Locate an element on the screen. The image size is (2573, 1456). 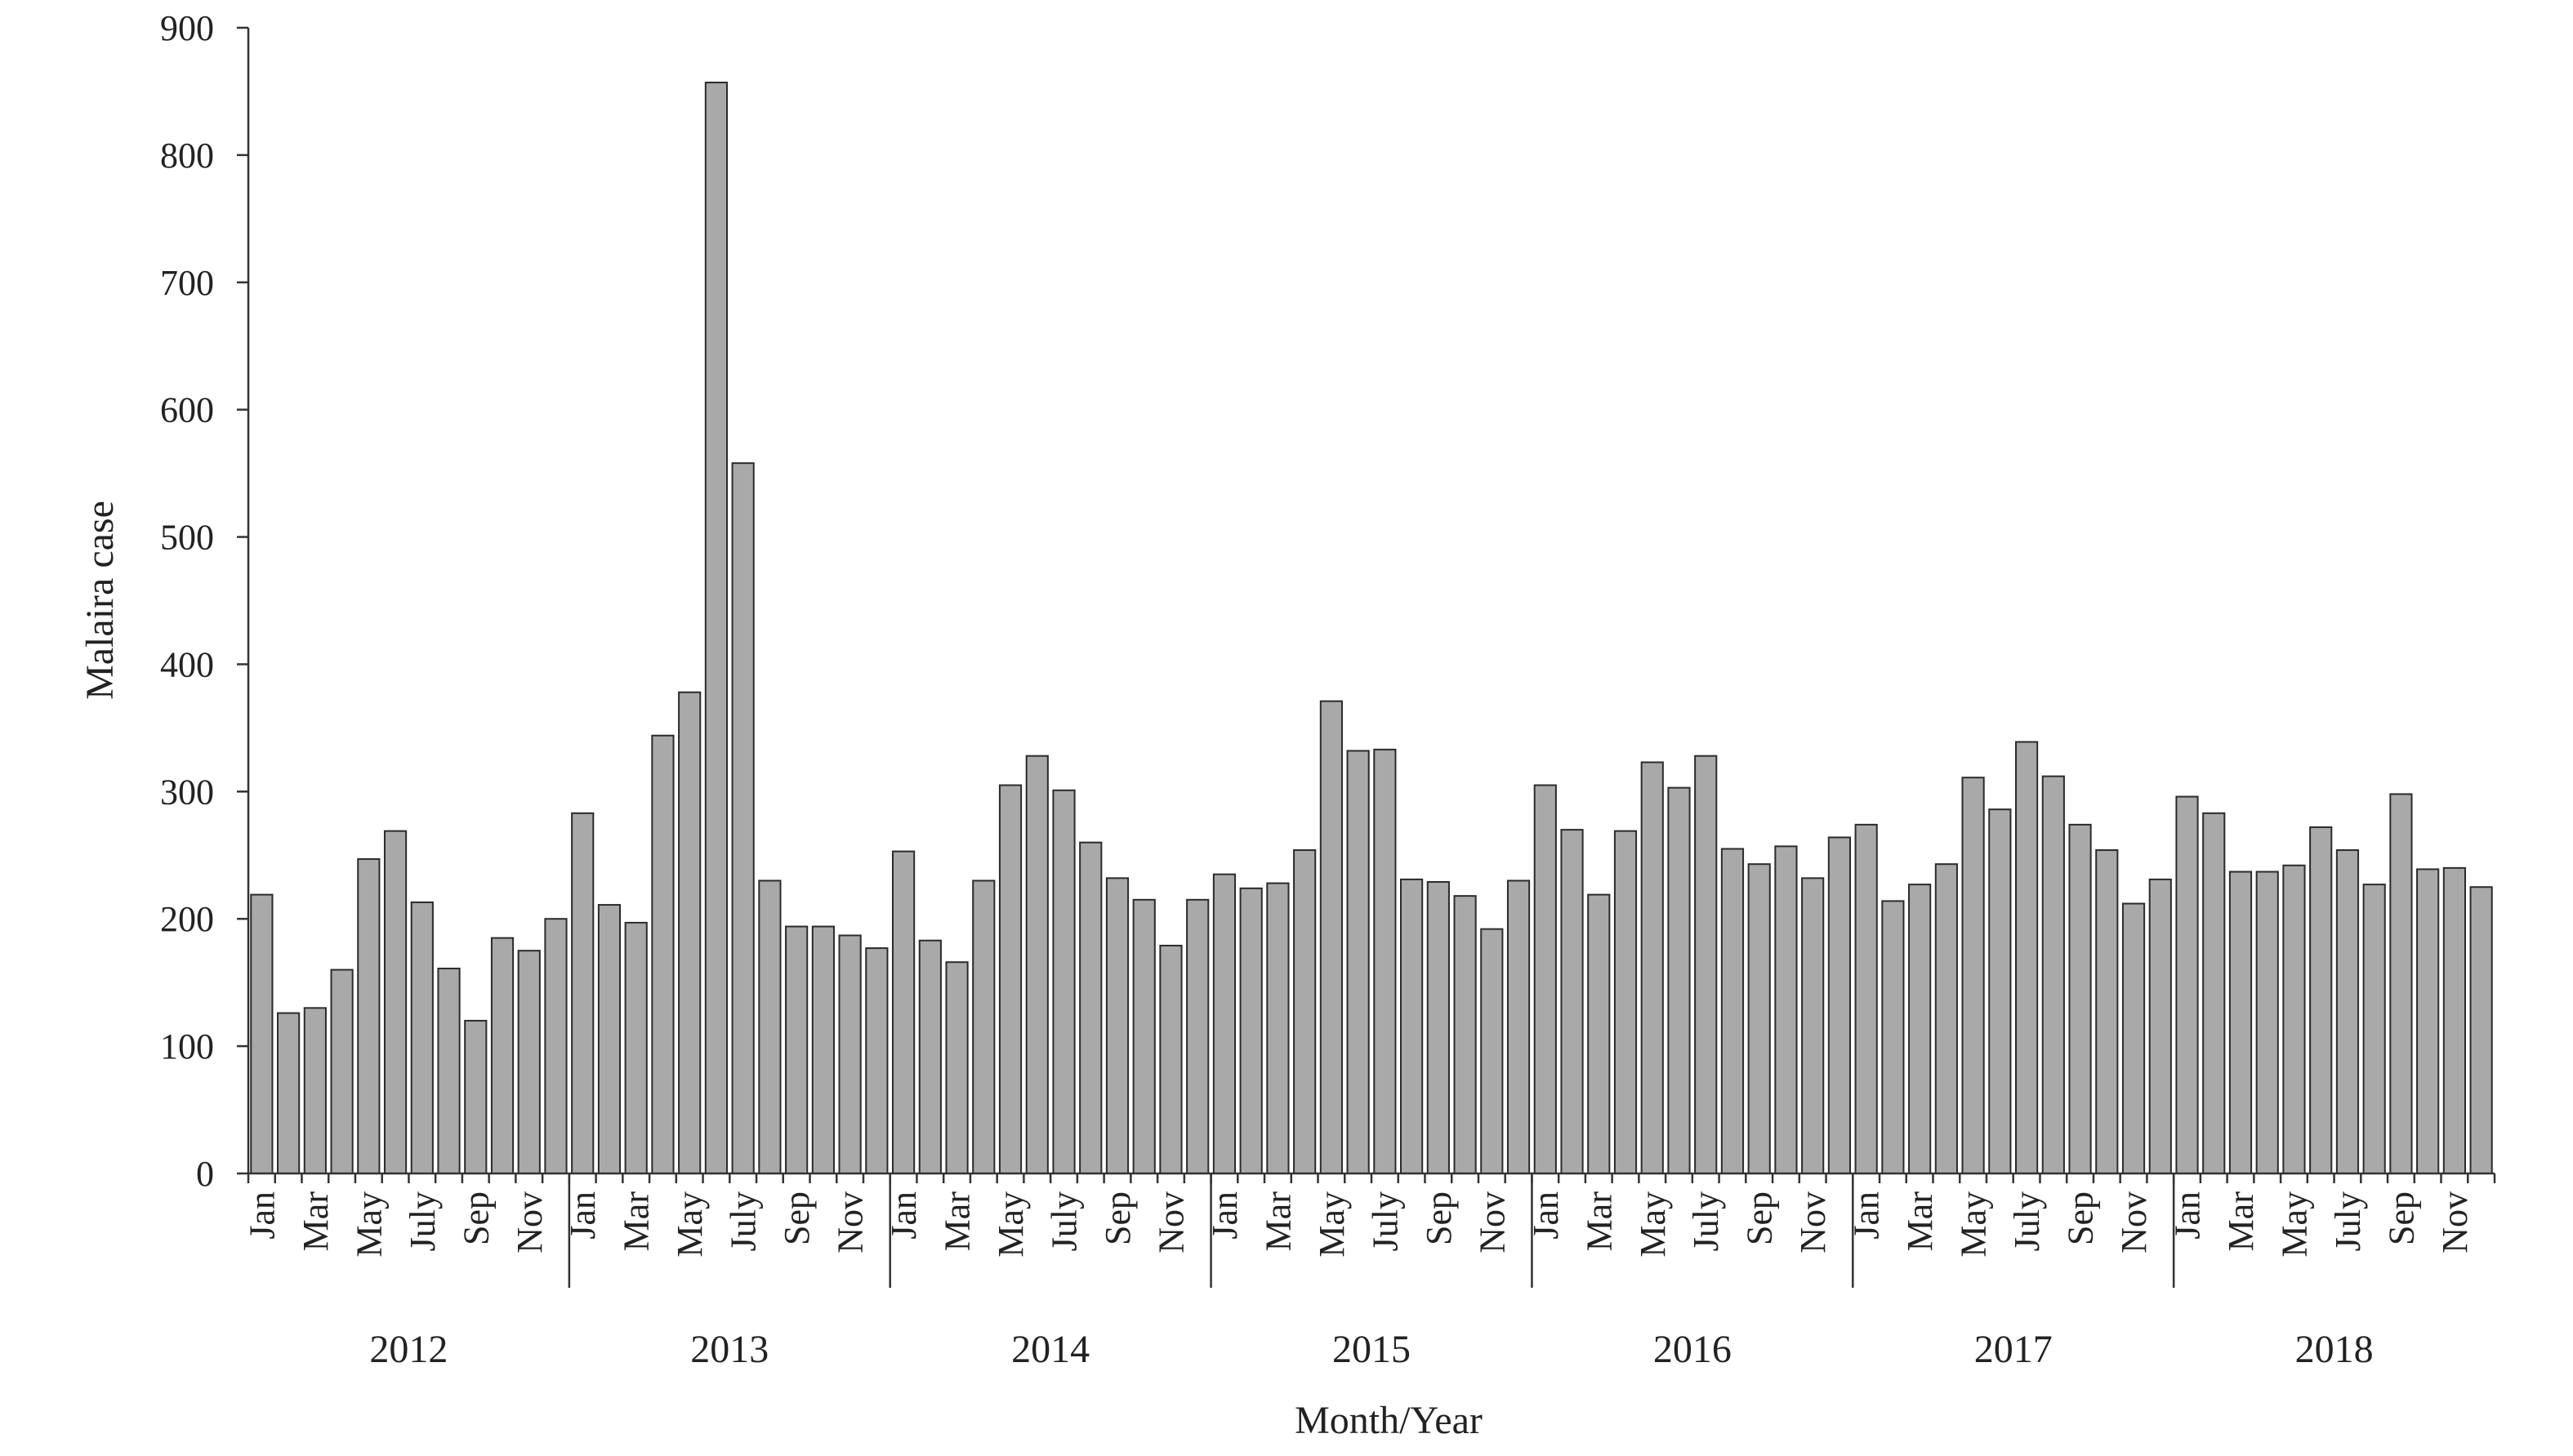
month-label-2017-sep: Sep is located at coordinates (2081, 1218).